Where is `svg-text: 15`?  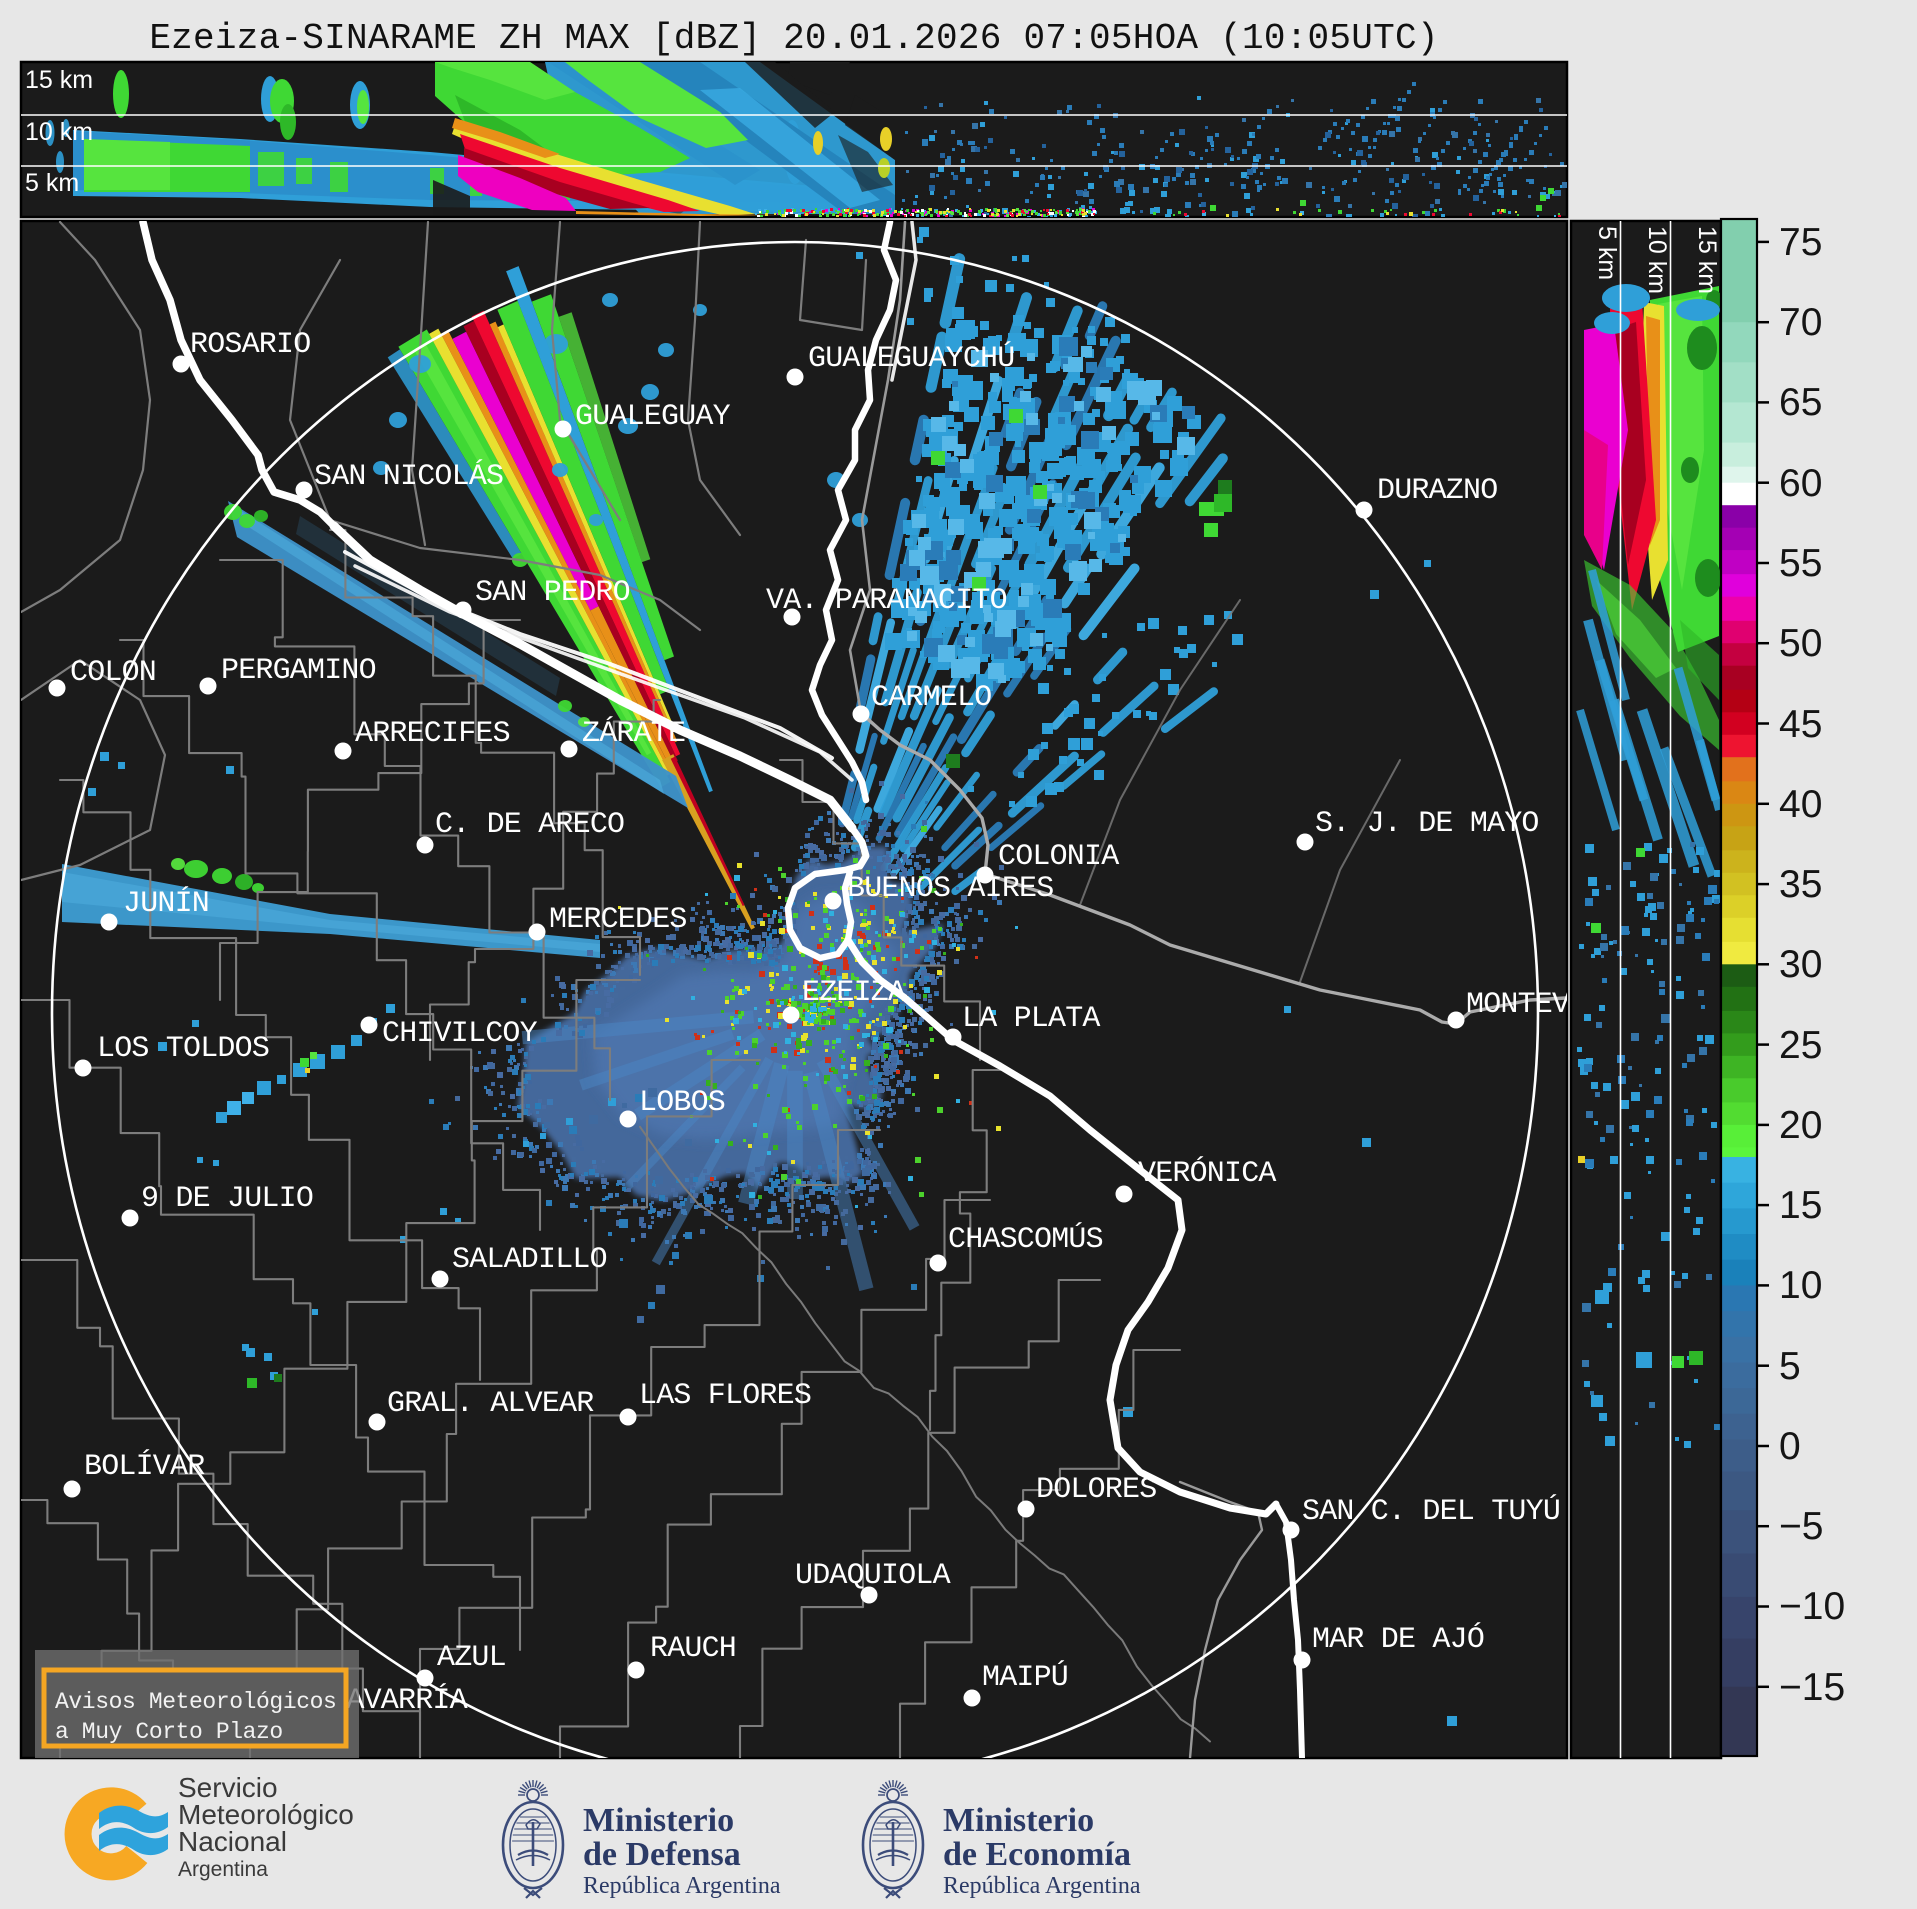 svg-text: 15 is located at coordinates (1800, 1205).